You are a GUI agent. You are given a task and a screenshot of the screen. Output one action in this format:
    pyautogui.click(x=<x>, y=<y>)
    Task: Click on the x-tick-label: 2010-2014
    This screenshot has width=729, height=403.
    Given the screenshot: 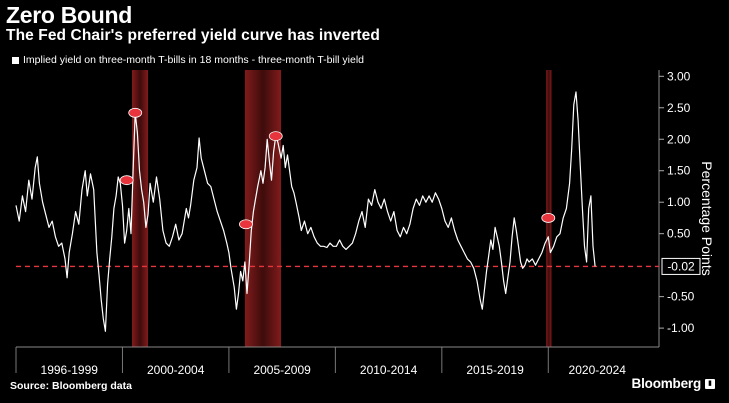 What is the action you would take?
    pyautogui.click(x=389, y=370)
    